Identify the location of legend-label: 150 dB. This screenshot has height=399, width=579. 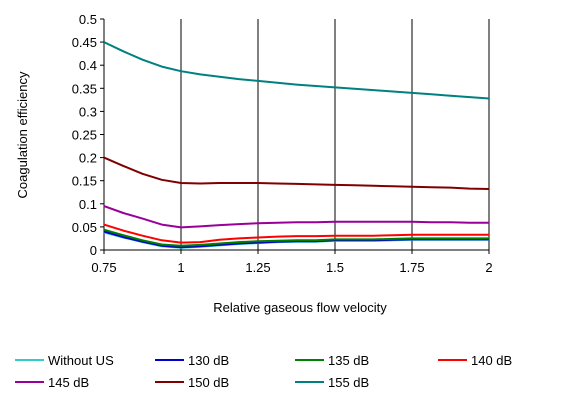
(208, 382).